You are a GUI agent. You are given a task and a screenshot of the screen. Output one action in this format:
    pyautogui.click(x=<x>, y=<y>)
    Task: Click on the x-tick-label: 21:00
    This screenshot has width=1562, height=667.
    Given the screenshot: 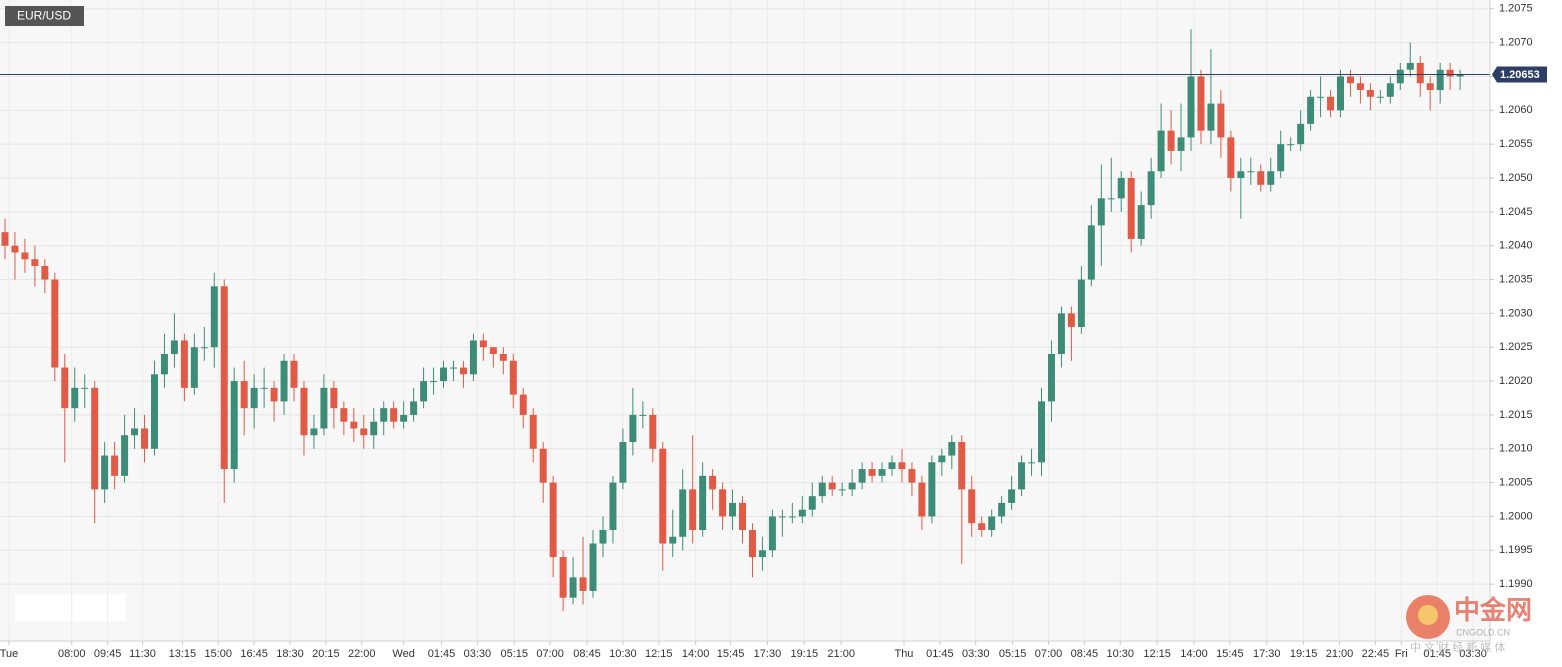 What is the action you would take?
    pyautogui.click(x=841, y=654)
    